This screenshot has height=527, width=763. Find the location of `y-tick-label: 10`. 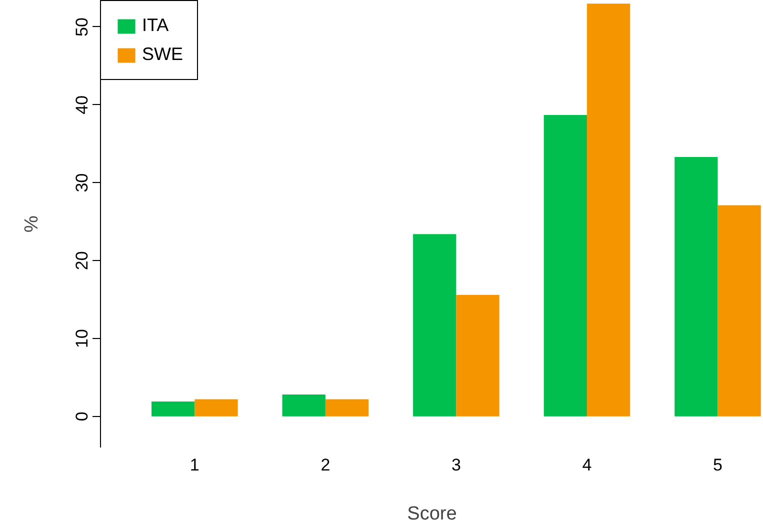

y-tick-label: 10 is located at coordinates (82, 338).